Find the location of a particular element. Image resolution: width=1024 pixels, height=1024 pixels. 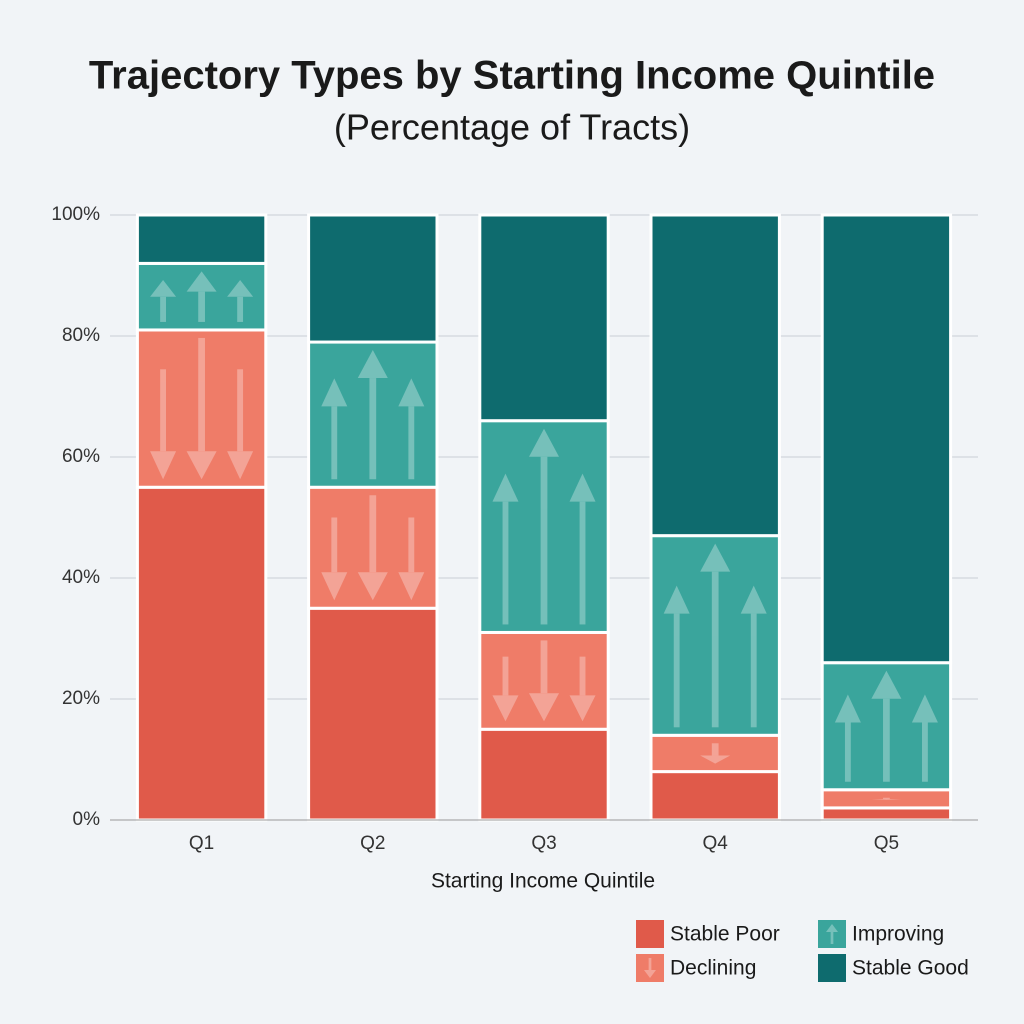

y-tick-label: 60% is located at coordinates (81, 456).